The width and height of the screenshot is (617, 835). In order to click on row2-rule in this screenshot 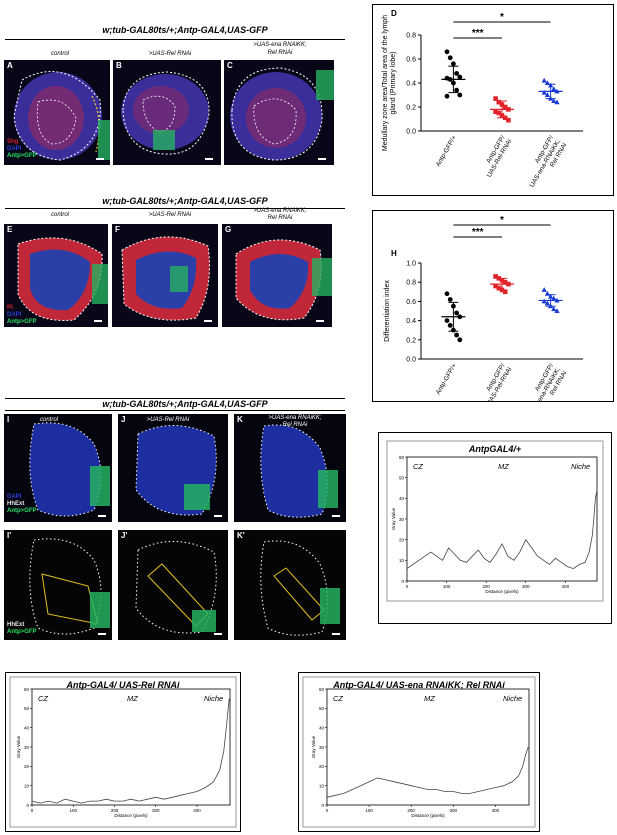, I will do `click(175, 208)`.